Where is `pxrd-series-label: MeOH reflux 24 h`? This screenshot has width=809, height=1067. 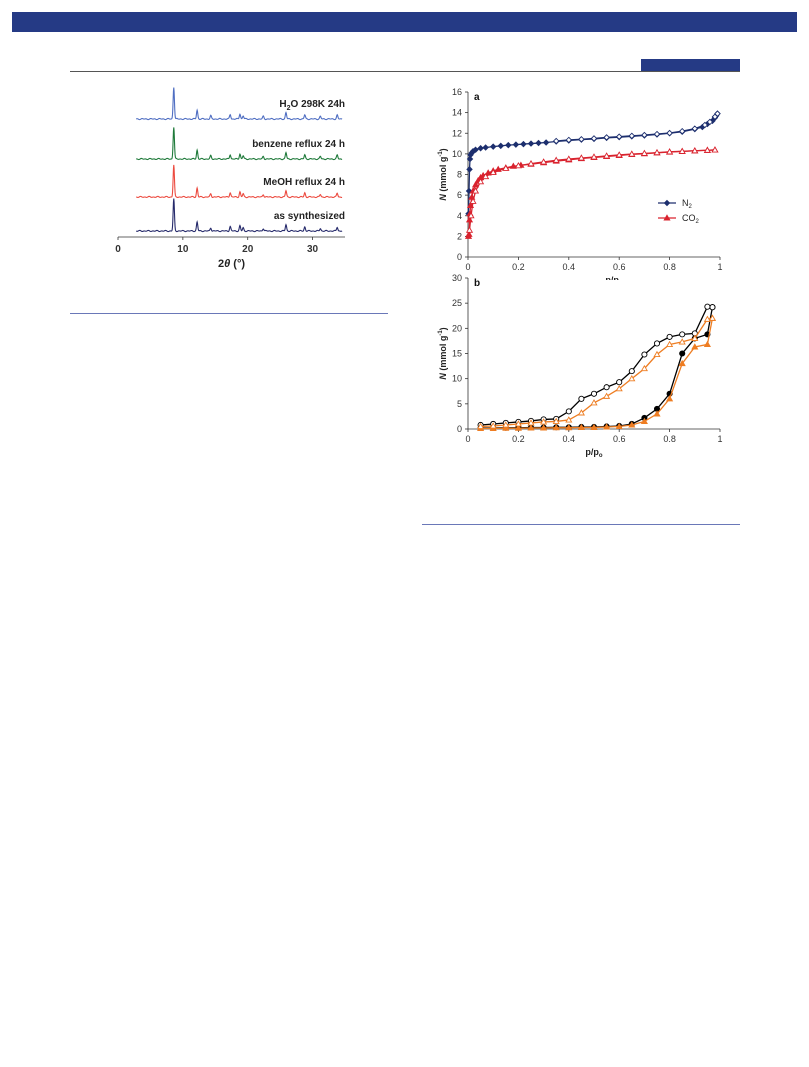
pxrd-series-label: MeOH reflux 24 h is located at coordinates (304, 182).